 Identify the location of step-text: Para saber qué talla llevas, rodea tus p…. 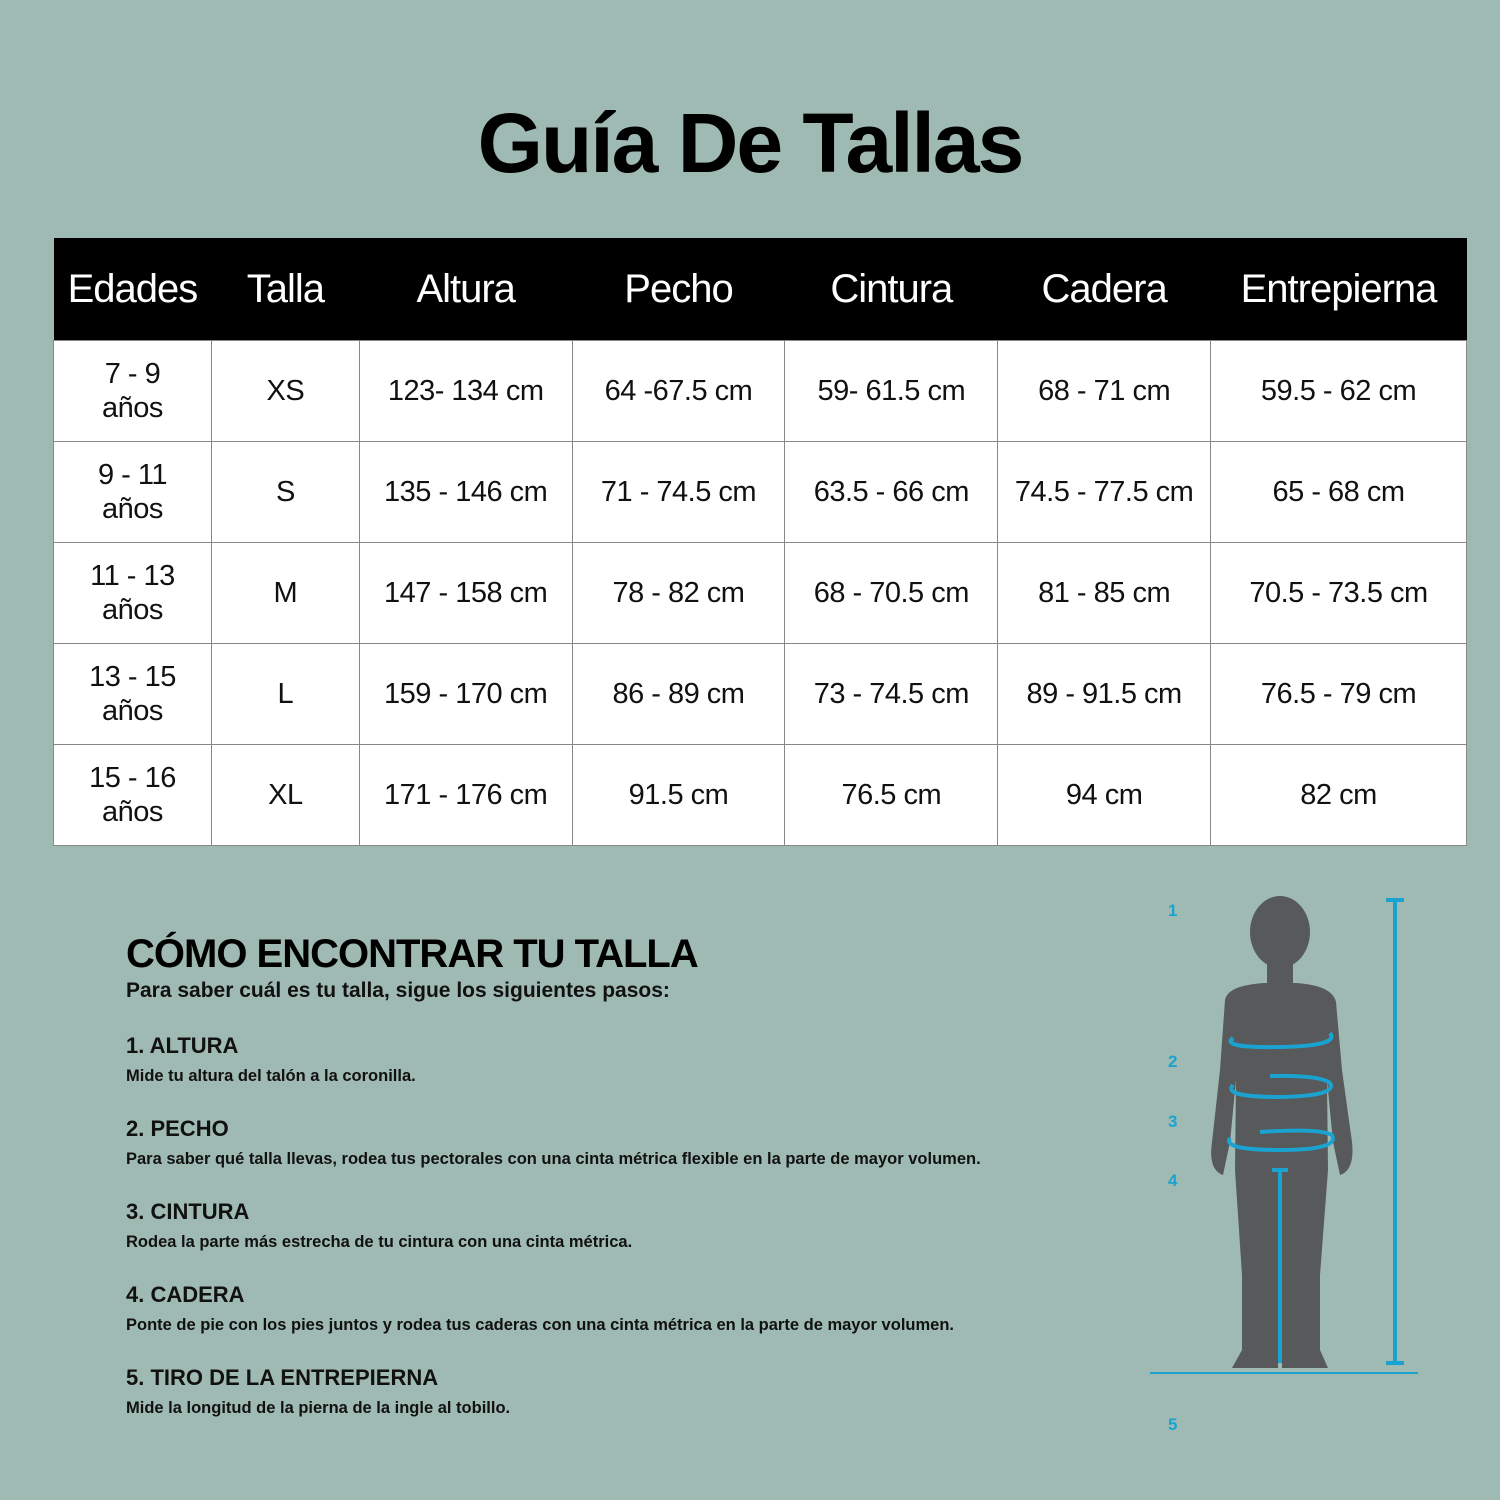
(553, 1159).